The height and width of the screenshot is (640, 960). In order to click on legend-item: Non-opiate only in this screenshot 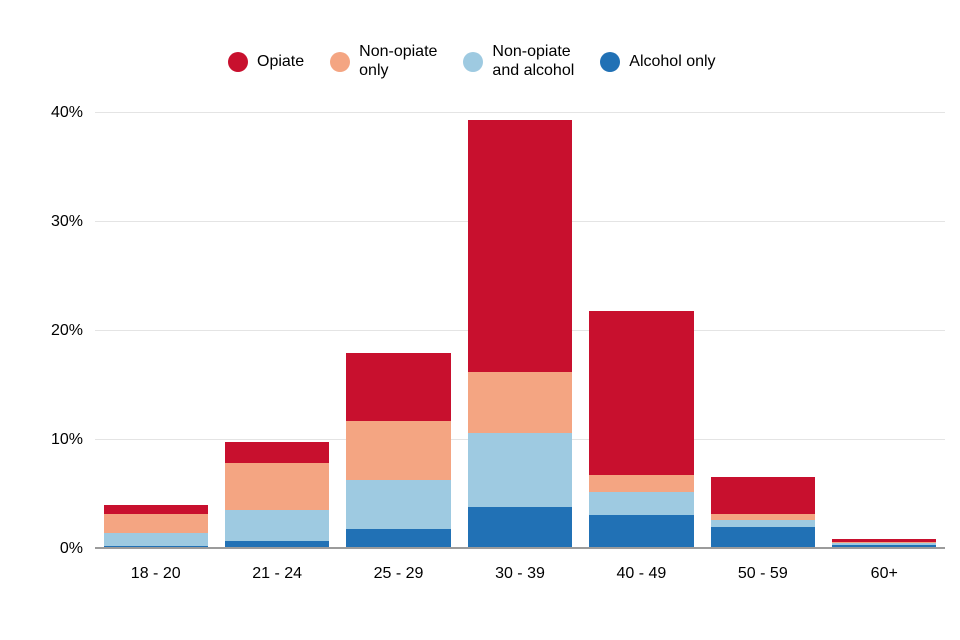, I will do `click(383, 62)`.